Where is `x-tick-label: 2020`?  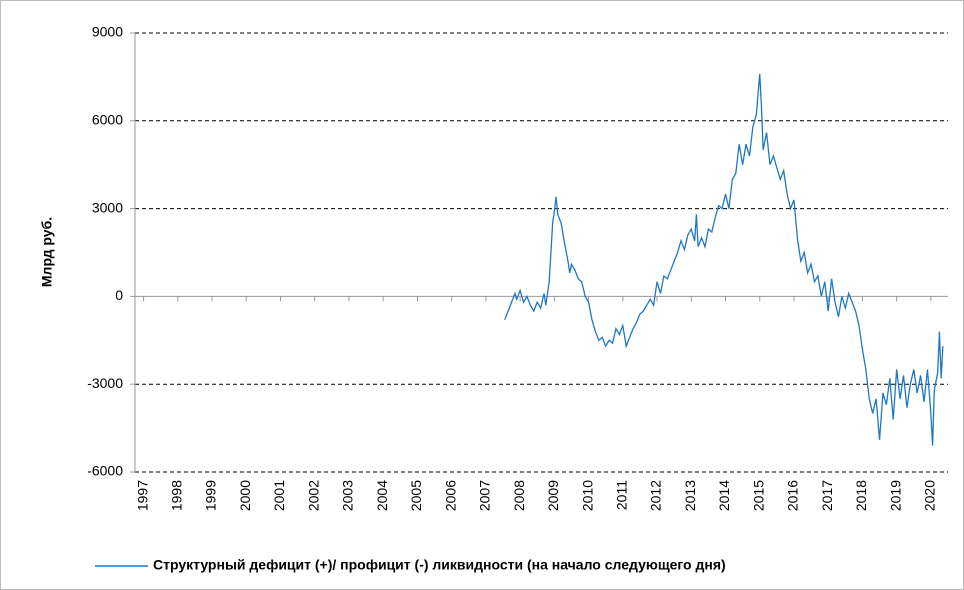 x-tick-label: 2020 is located at coordinates (930, 495).